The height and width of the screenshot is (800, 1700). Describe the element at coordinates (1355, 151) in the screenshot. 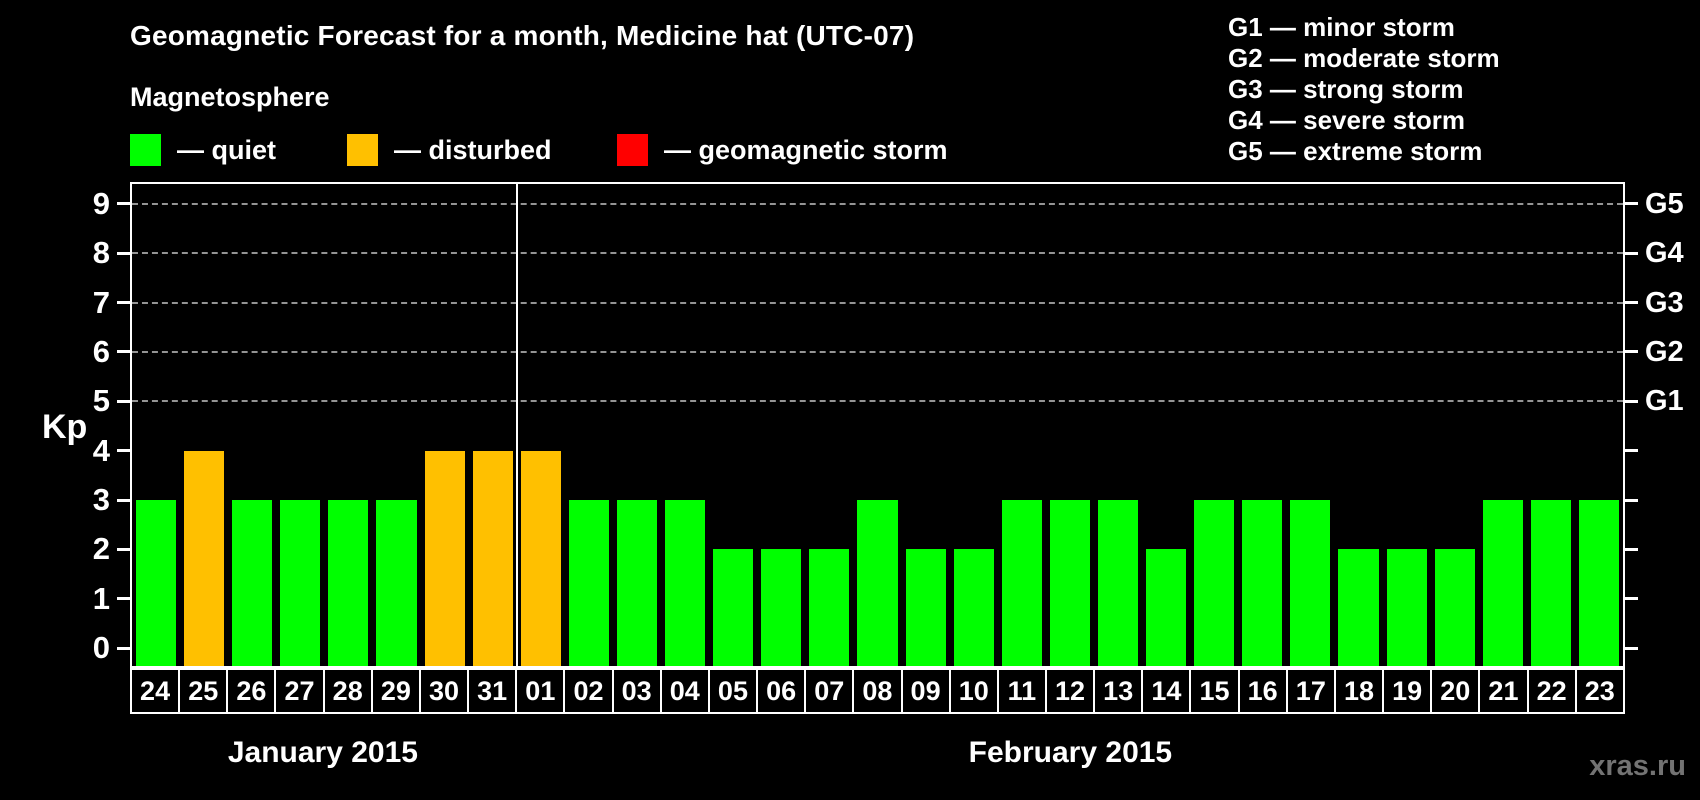

I see `g-legend-line-5: G5 — extreme storm` at that location.